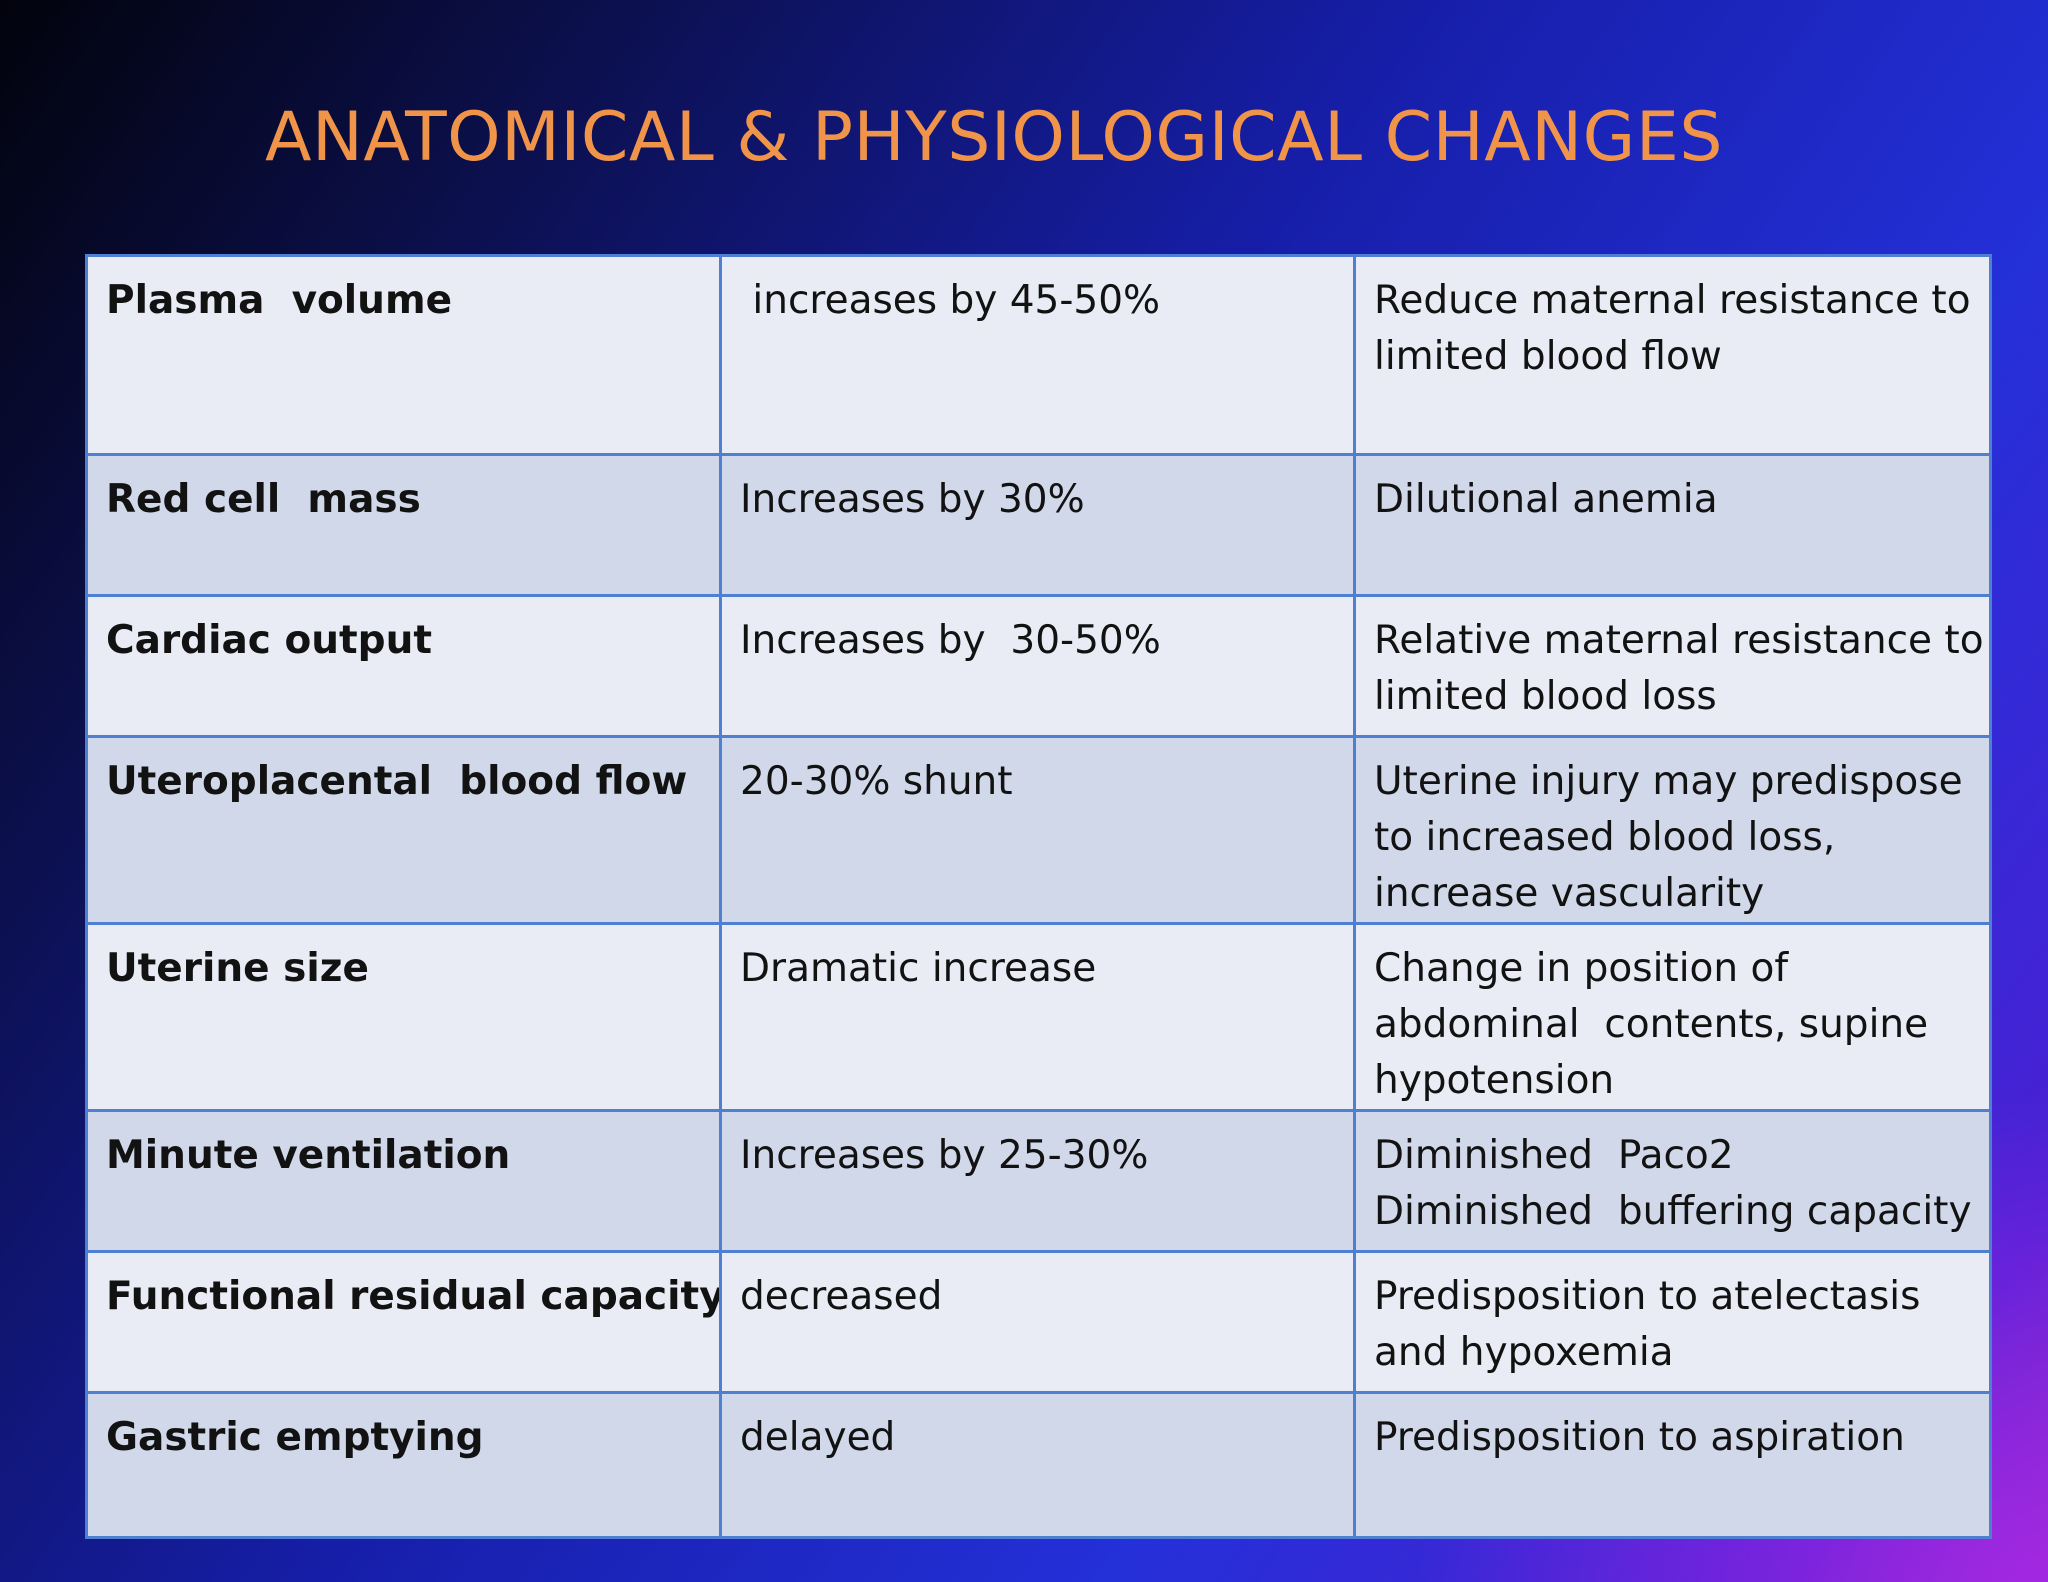  What do you see at coordinates (403, 1181) in the screenshot?
I see `parameter-cell: Minute ventilation` at bounding box center [403, 1181].